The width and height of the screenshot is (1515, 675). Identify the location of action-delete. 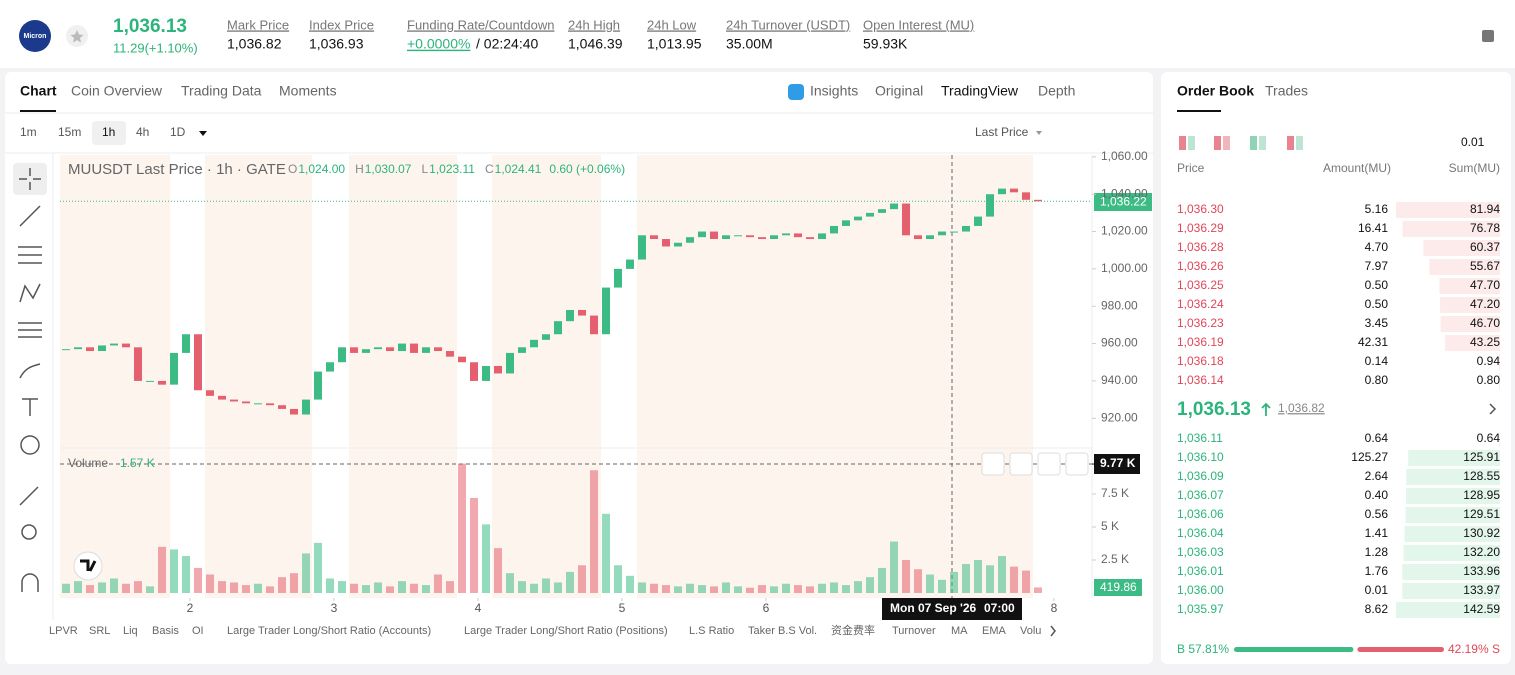
(1021, 464).